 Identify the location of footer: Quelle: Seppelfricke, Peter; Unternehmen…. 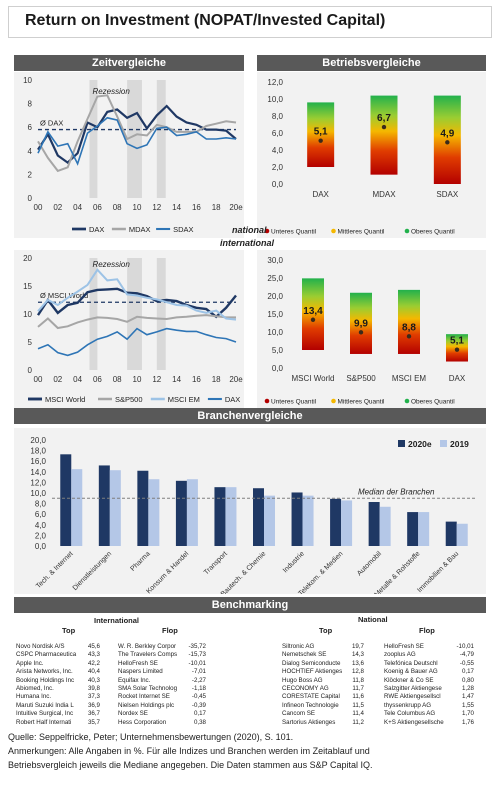
(250, 751).